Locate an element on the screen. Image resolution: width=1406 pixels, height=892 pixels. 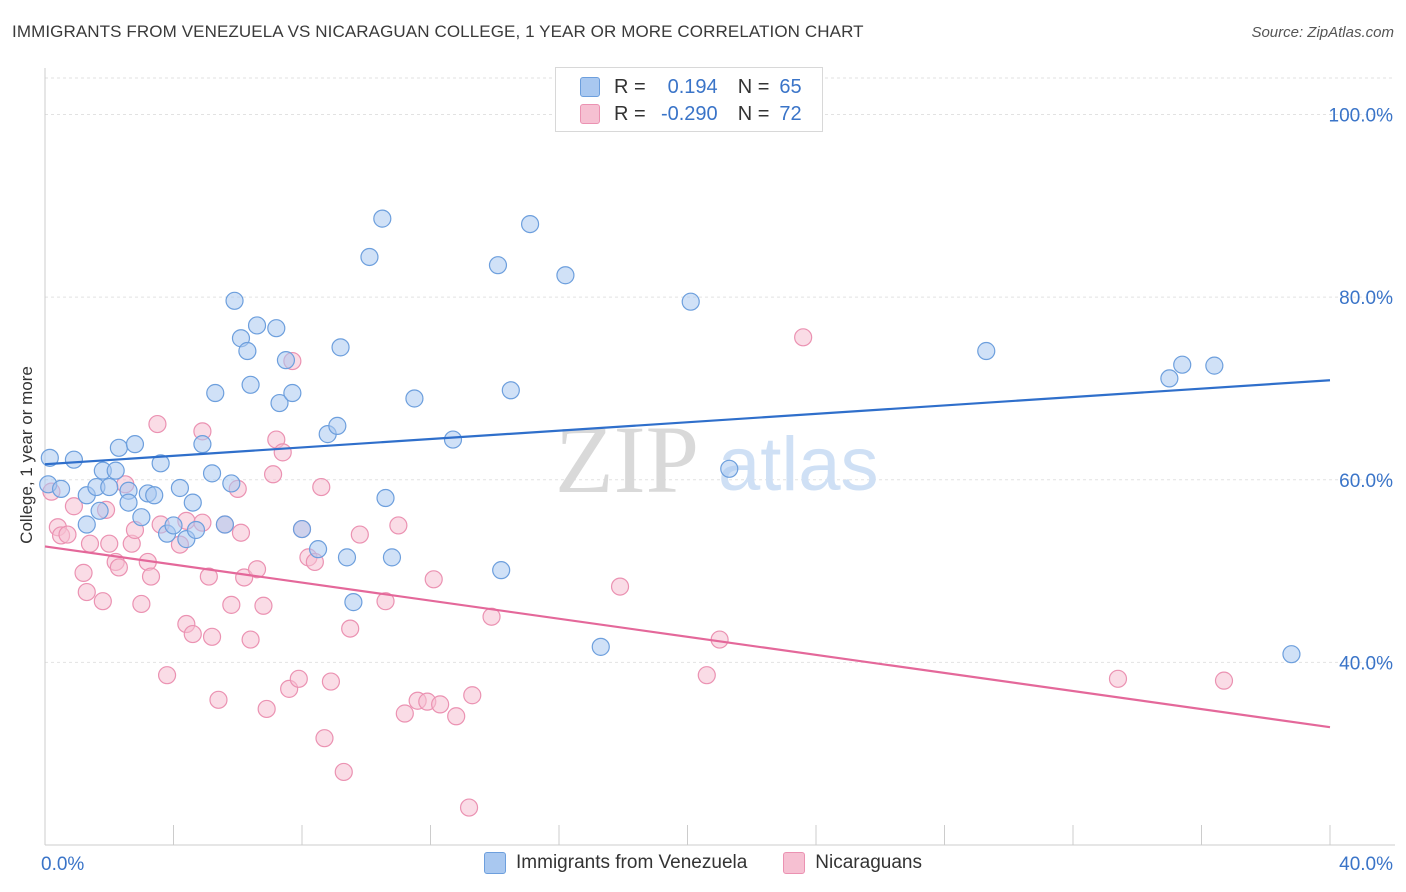
legend-swatch-blue is located at coordinates (590, 87).